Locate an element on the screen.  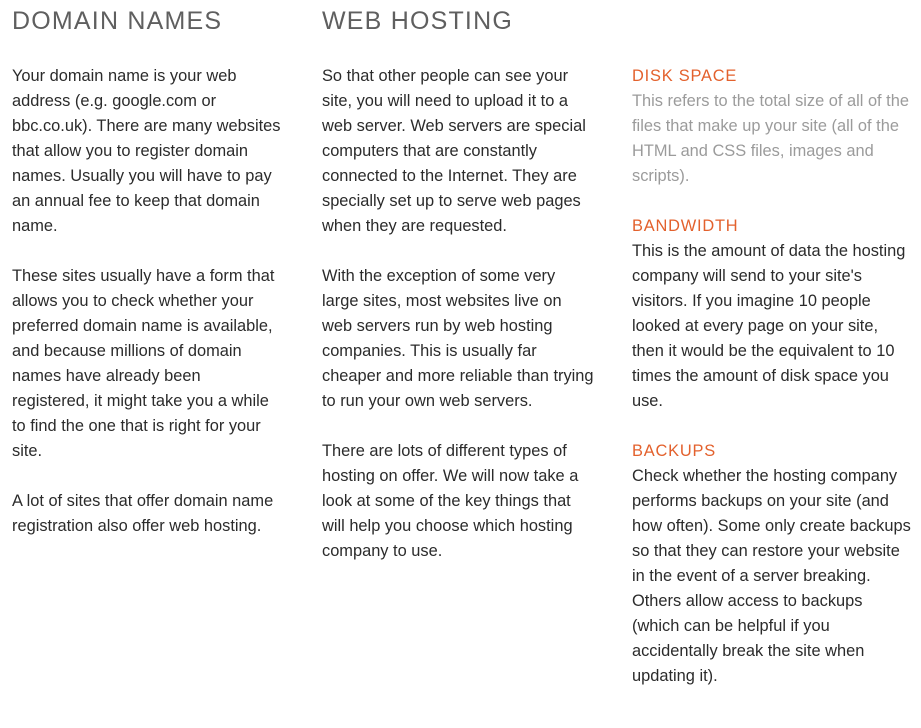
term-bandwidth: BANDWIDTH is located at coordinates (685, 226).